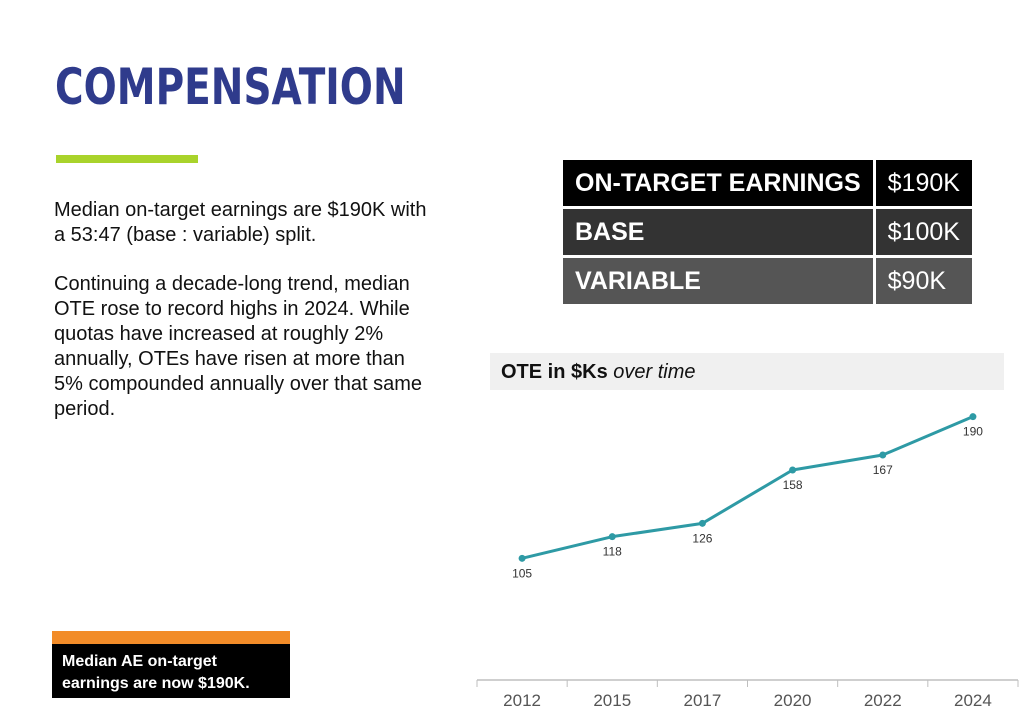 The width and height of the screenshot is (1033, 720). What do you see at coordinates (793, 485) in the screenshot?
I see `data-label: 158` at bounding box center [793, 485].